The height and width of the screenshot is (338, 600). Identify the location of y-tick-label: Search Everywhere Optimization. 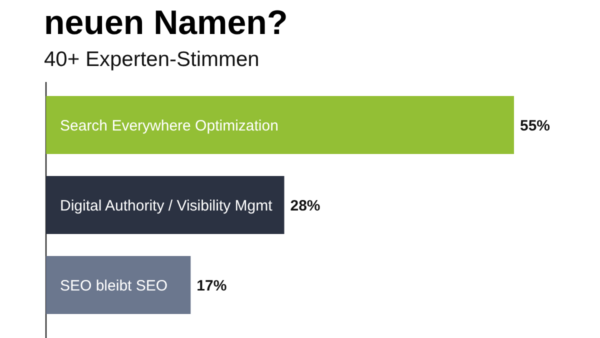
(169, 125).